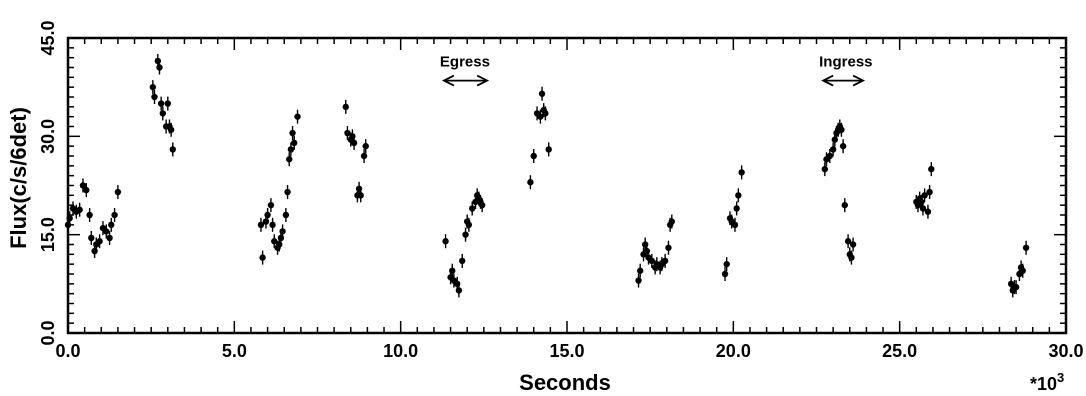 Image resolution: width=1086 pixels, height=396 pixels. I want to click on x-multiplier-label: *103, so click(1047, 382).